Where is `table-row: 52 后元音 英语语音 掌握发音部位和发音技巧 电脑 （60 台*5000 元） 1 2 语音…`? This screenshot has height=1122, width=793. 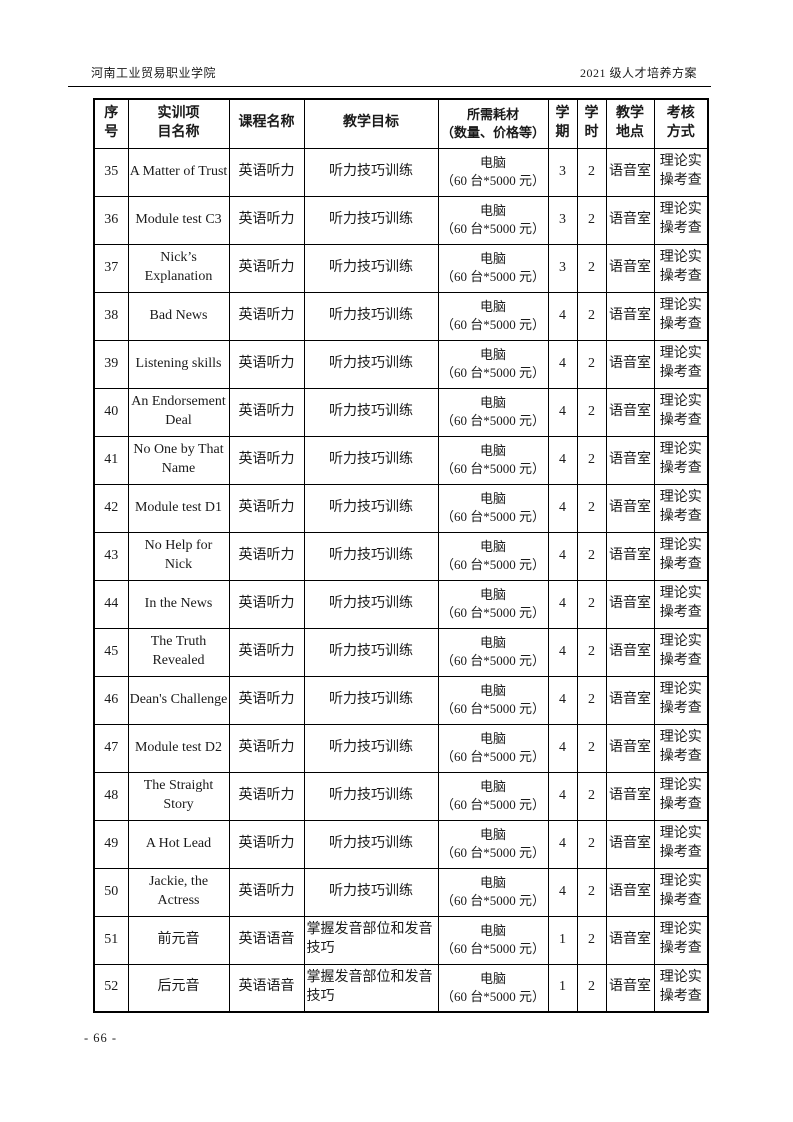 table-row: 52 后元音 英语语音 掌握发音部位和发音技巧 电脑 （60 台*5000 元） 1 2 语音… is located at coordinates (401, 988).